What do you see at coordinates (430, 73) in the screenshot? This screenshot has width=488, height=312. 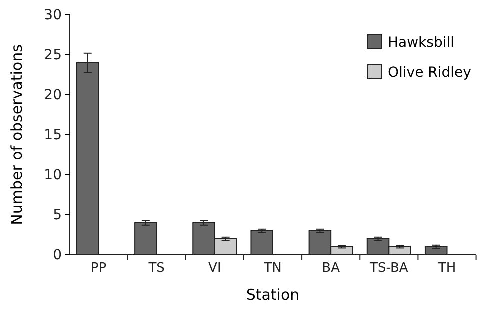 I see `legend-label: Olive Ridley` at bounding box center [430, 73].